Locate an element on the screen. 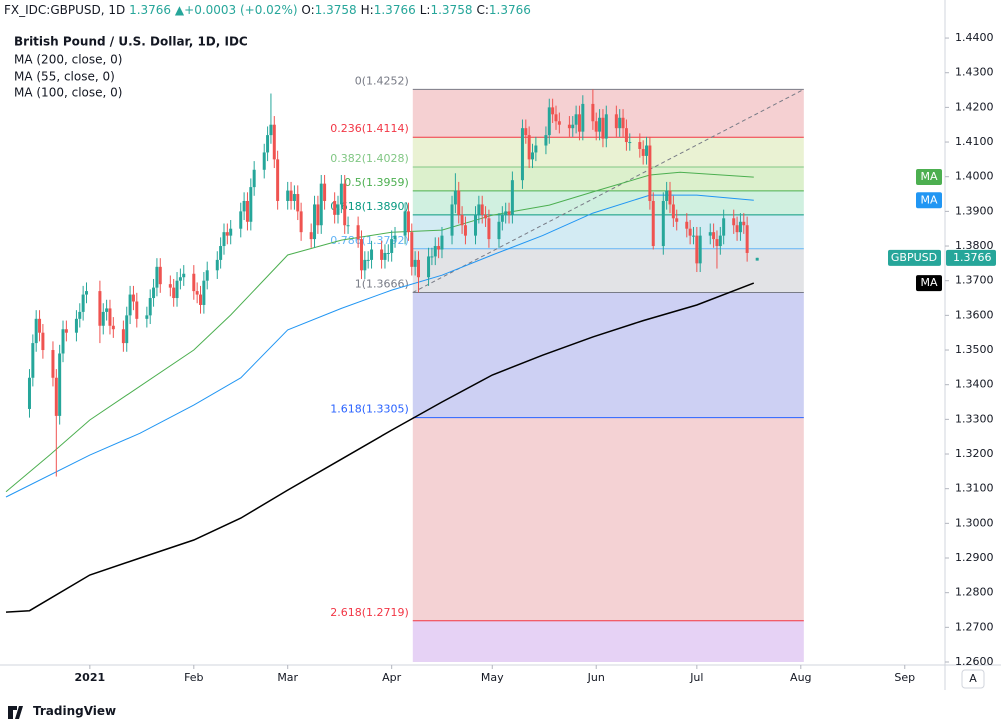  fib-label: 0.786(1.3792) is located at coordinates (369, 240).